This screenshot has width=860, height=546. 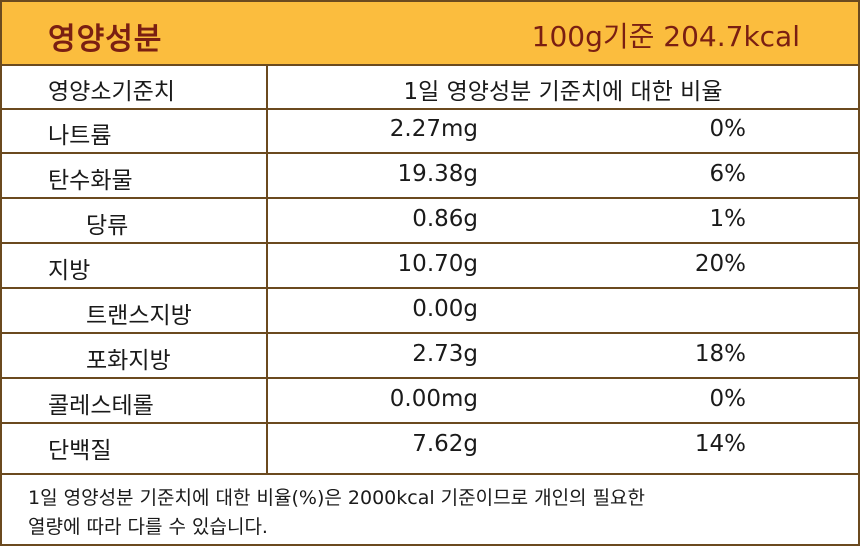 What do you see at coordinates (563, 92) in the screenshot?
I see `header-ratio: 1일 영양성분 기준치에 대한 비율` at bounding box center [563, 92].